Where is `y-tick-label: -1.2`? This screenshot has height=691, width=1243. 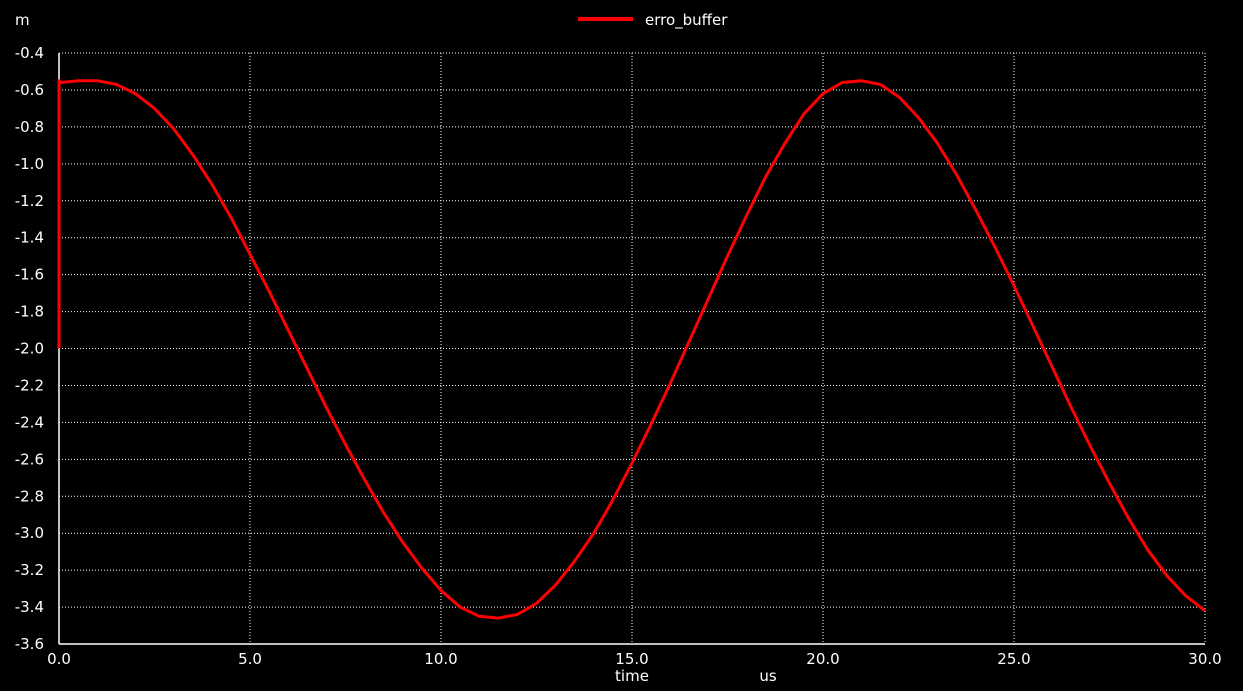 y-tick-label: -1.2 is located at coordinates (29, 201).